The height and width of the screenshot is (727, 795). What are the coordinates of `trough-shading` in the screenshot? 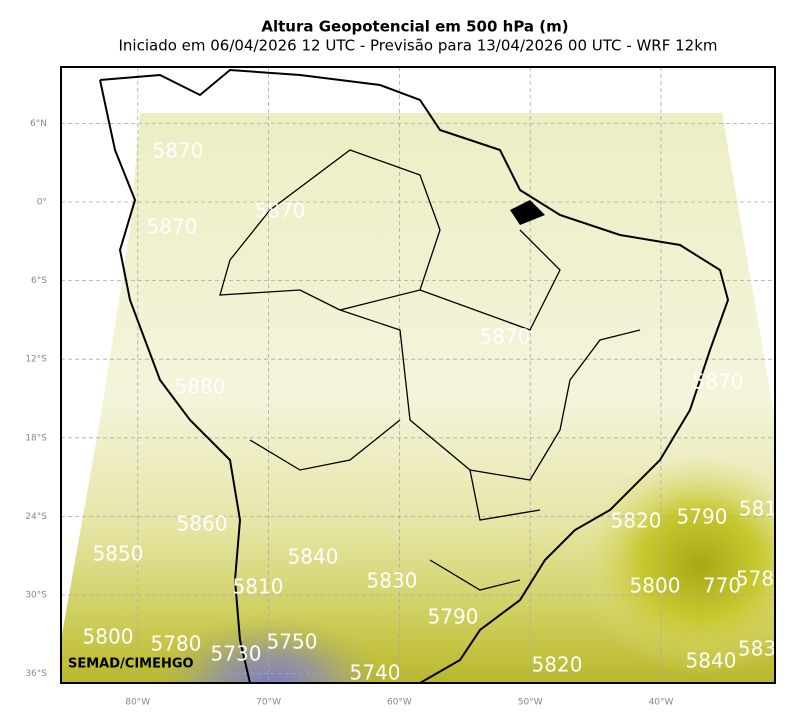 It's located at (270, 649).